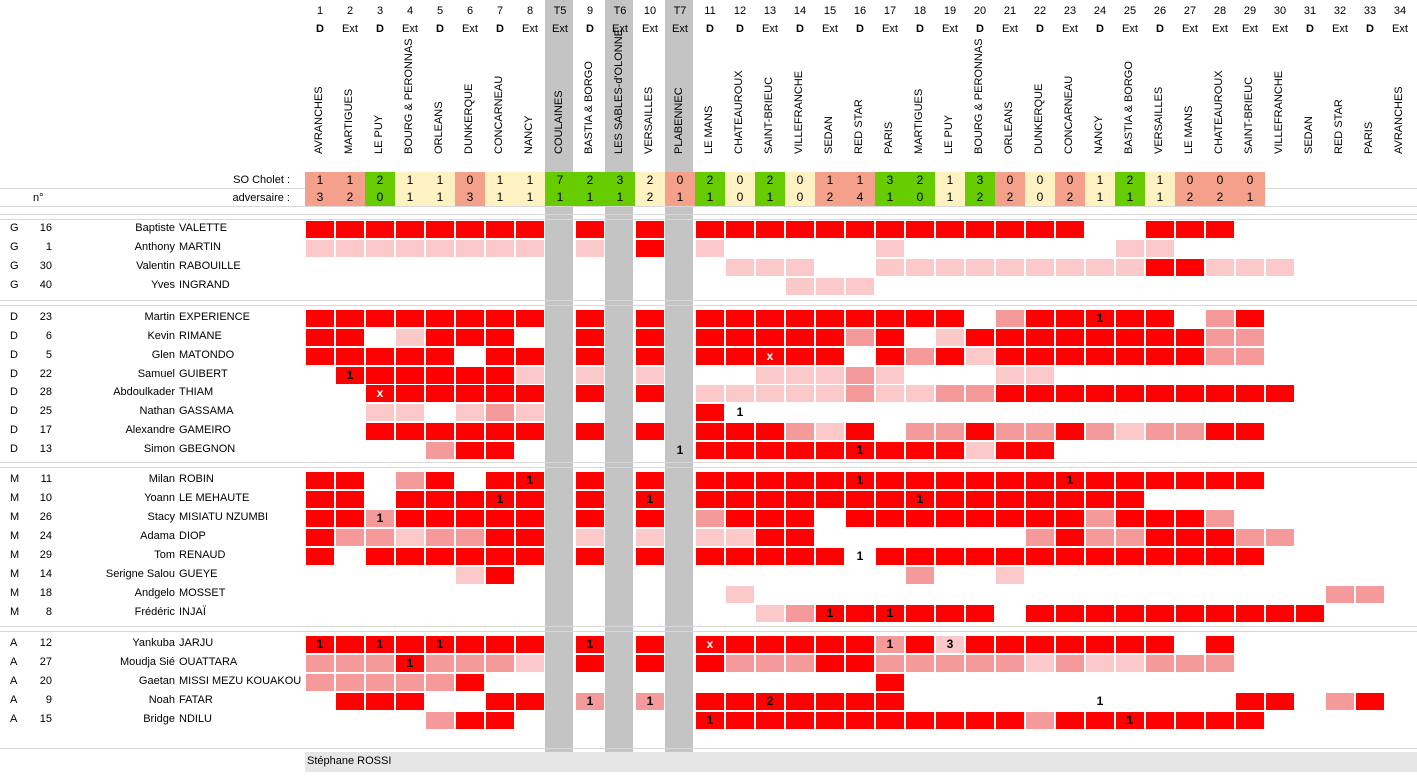 Image resolution: width=1417 pixels, height=780 pixels. What do you see at coordinates (45, 536) in the screenshot?
I see `player-number: 24` at bounding box center [45, 536].